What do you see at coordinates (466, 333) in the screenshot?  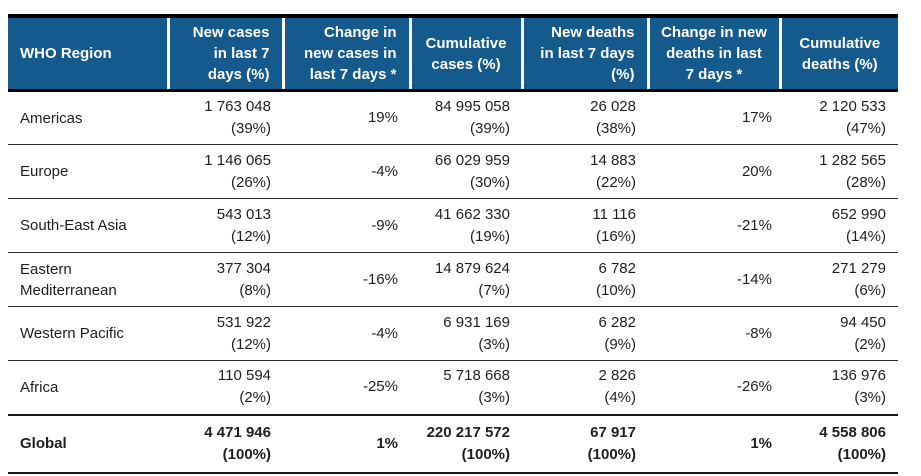 I see `cumulative-cases-cell: 6 931 169 (3%)` at bounding box center [466, 333].